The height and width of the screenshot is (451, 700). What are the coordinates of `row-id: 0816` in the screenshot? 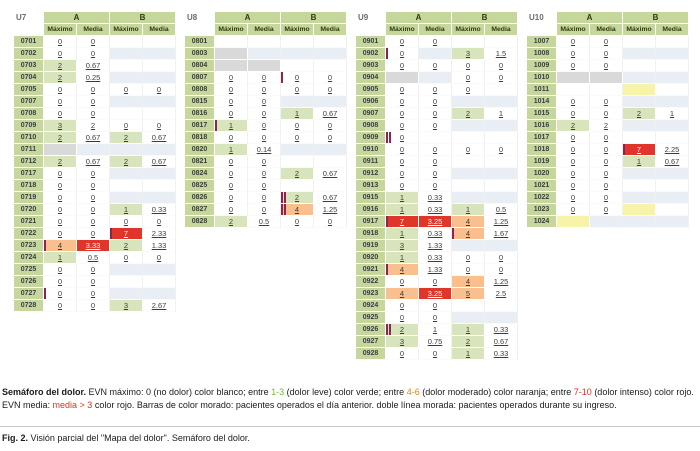 It's located at (200, 114).